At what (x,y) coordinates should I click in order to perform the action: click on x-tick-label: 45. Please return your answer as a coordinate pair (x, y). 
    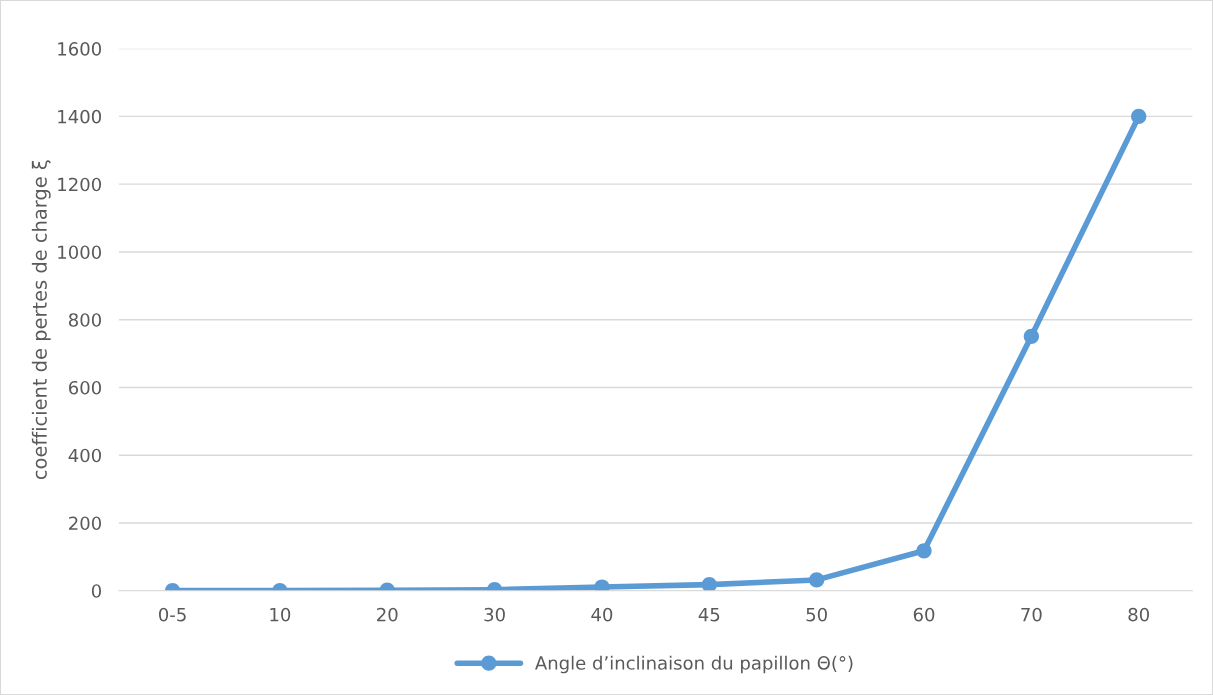
    Looking at the image, I should click on (709, 614).